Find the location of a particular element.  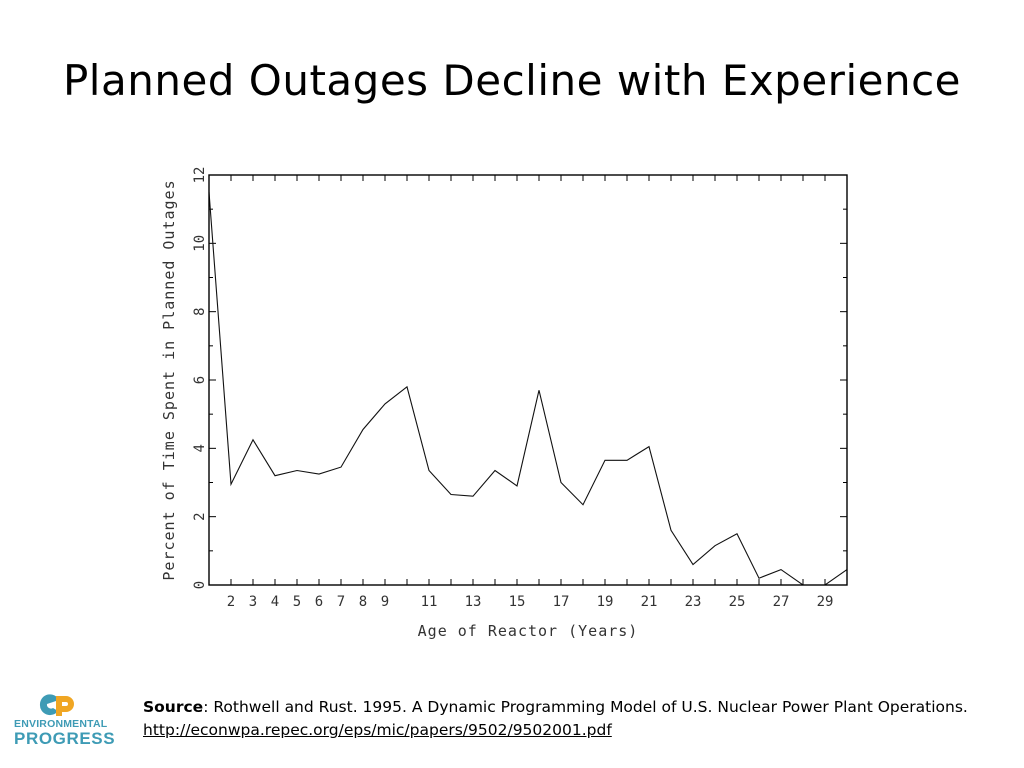

x-tick-label: 15 is located at coordinates (517, 602).